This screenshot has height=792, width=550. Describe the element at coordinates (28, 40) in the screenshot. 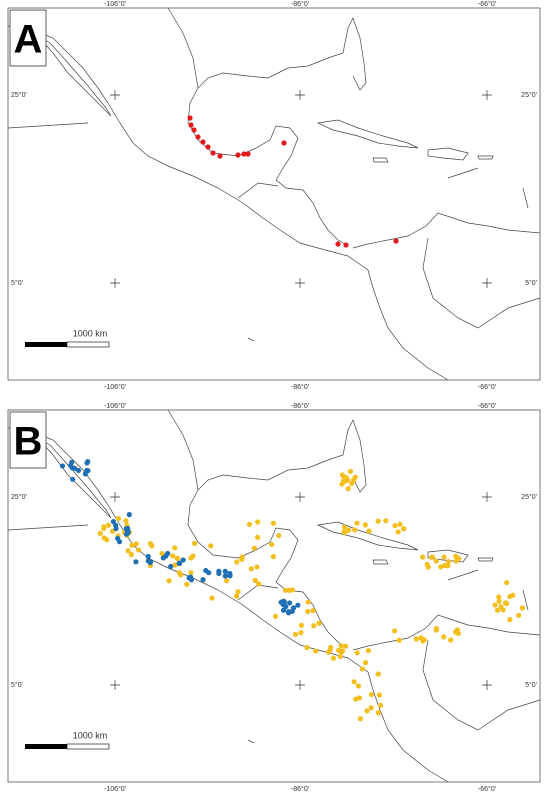

I see `panel-label: A` at that location.